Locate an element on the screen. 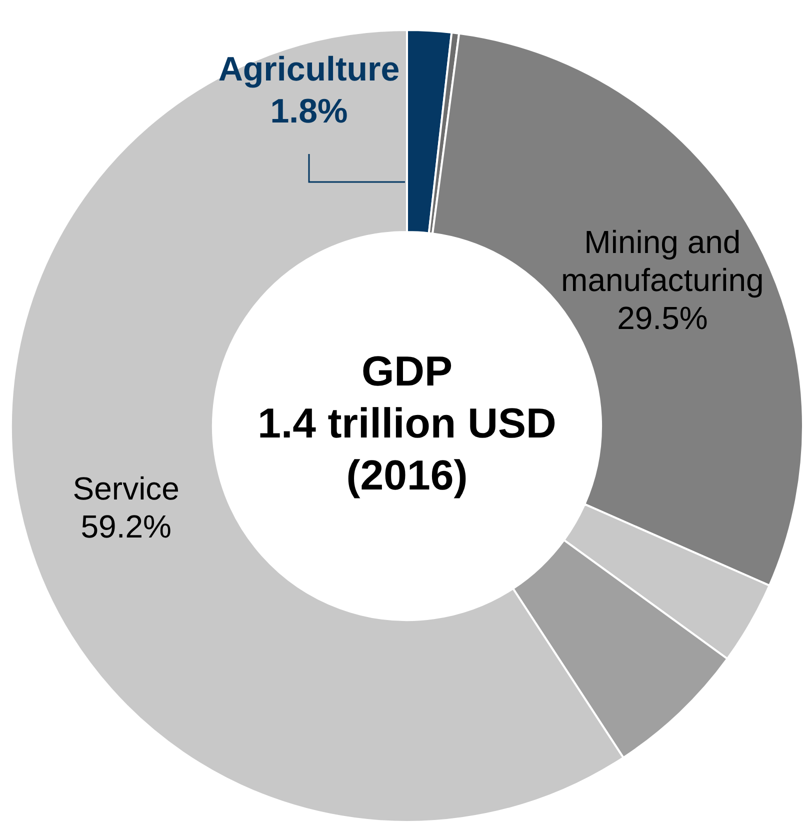 The image size is (804, 830). text: GDP is located at coordinates (407, 371).